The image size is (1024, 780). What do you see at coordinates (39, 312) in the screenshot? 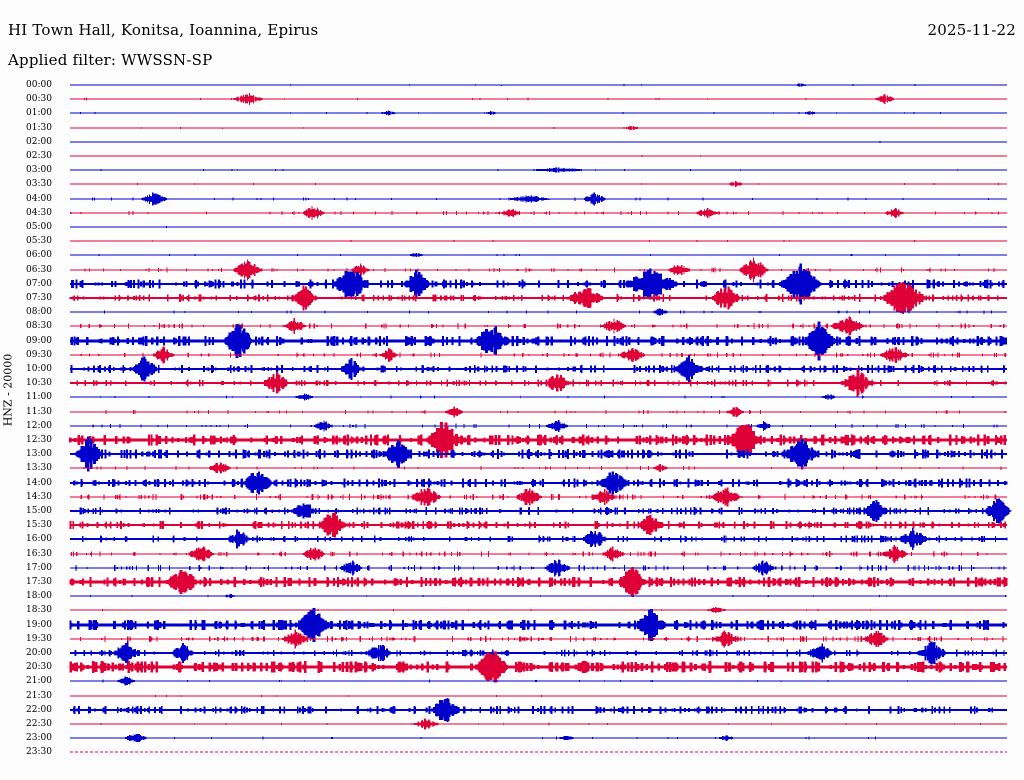
I see `row-time-label: 08:00` at bounding box center [39, 312].